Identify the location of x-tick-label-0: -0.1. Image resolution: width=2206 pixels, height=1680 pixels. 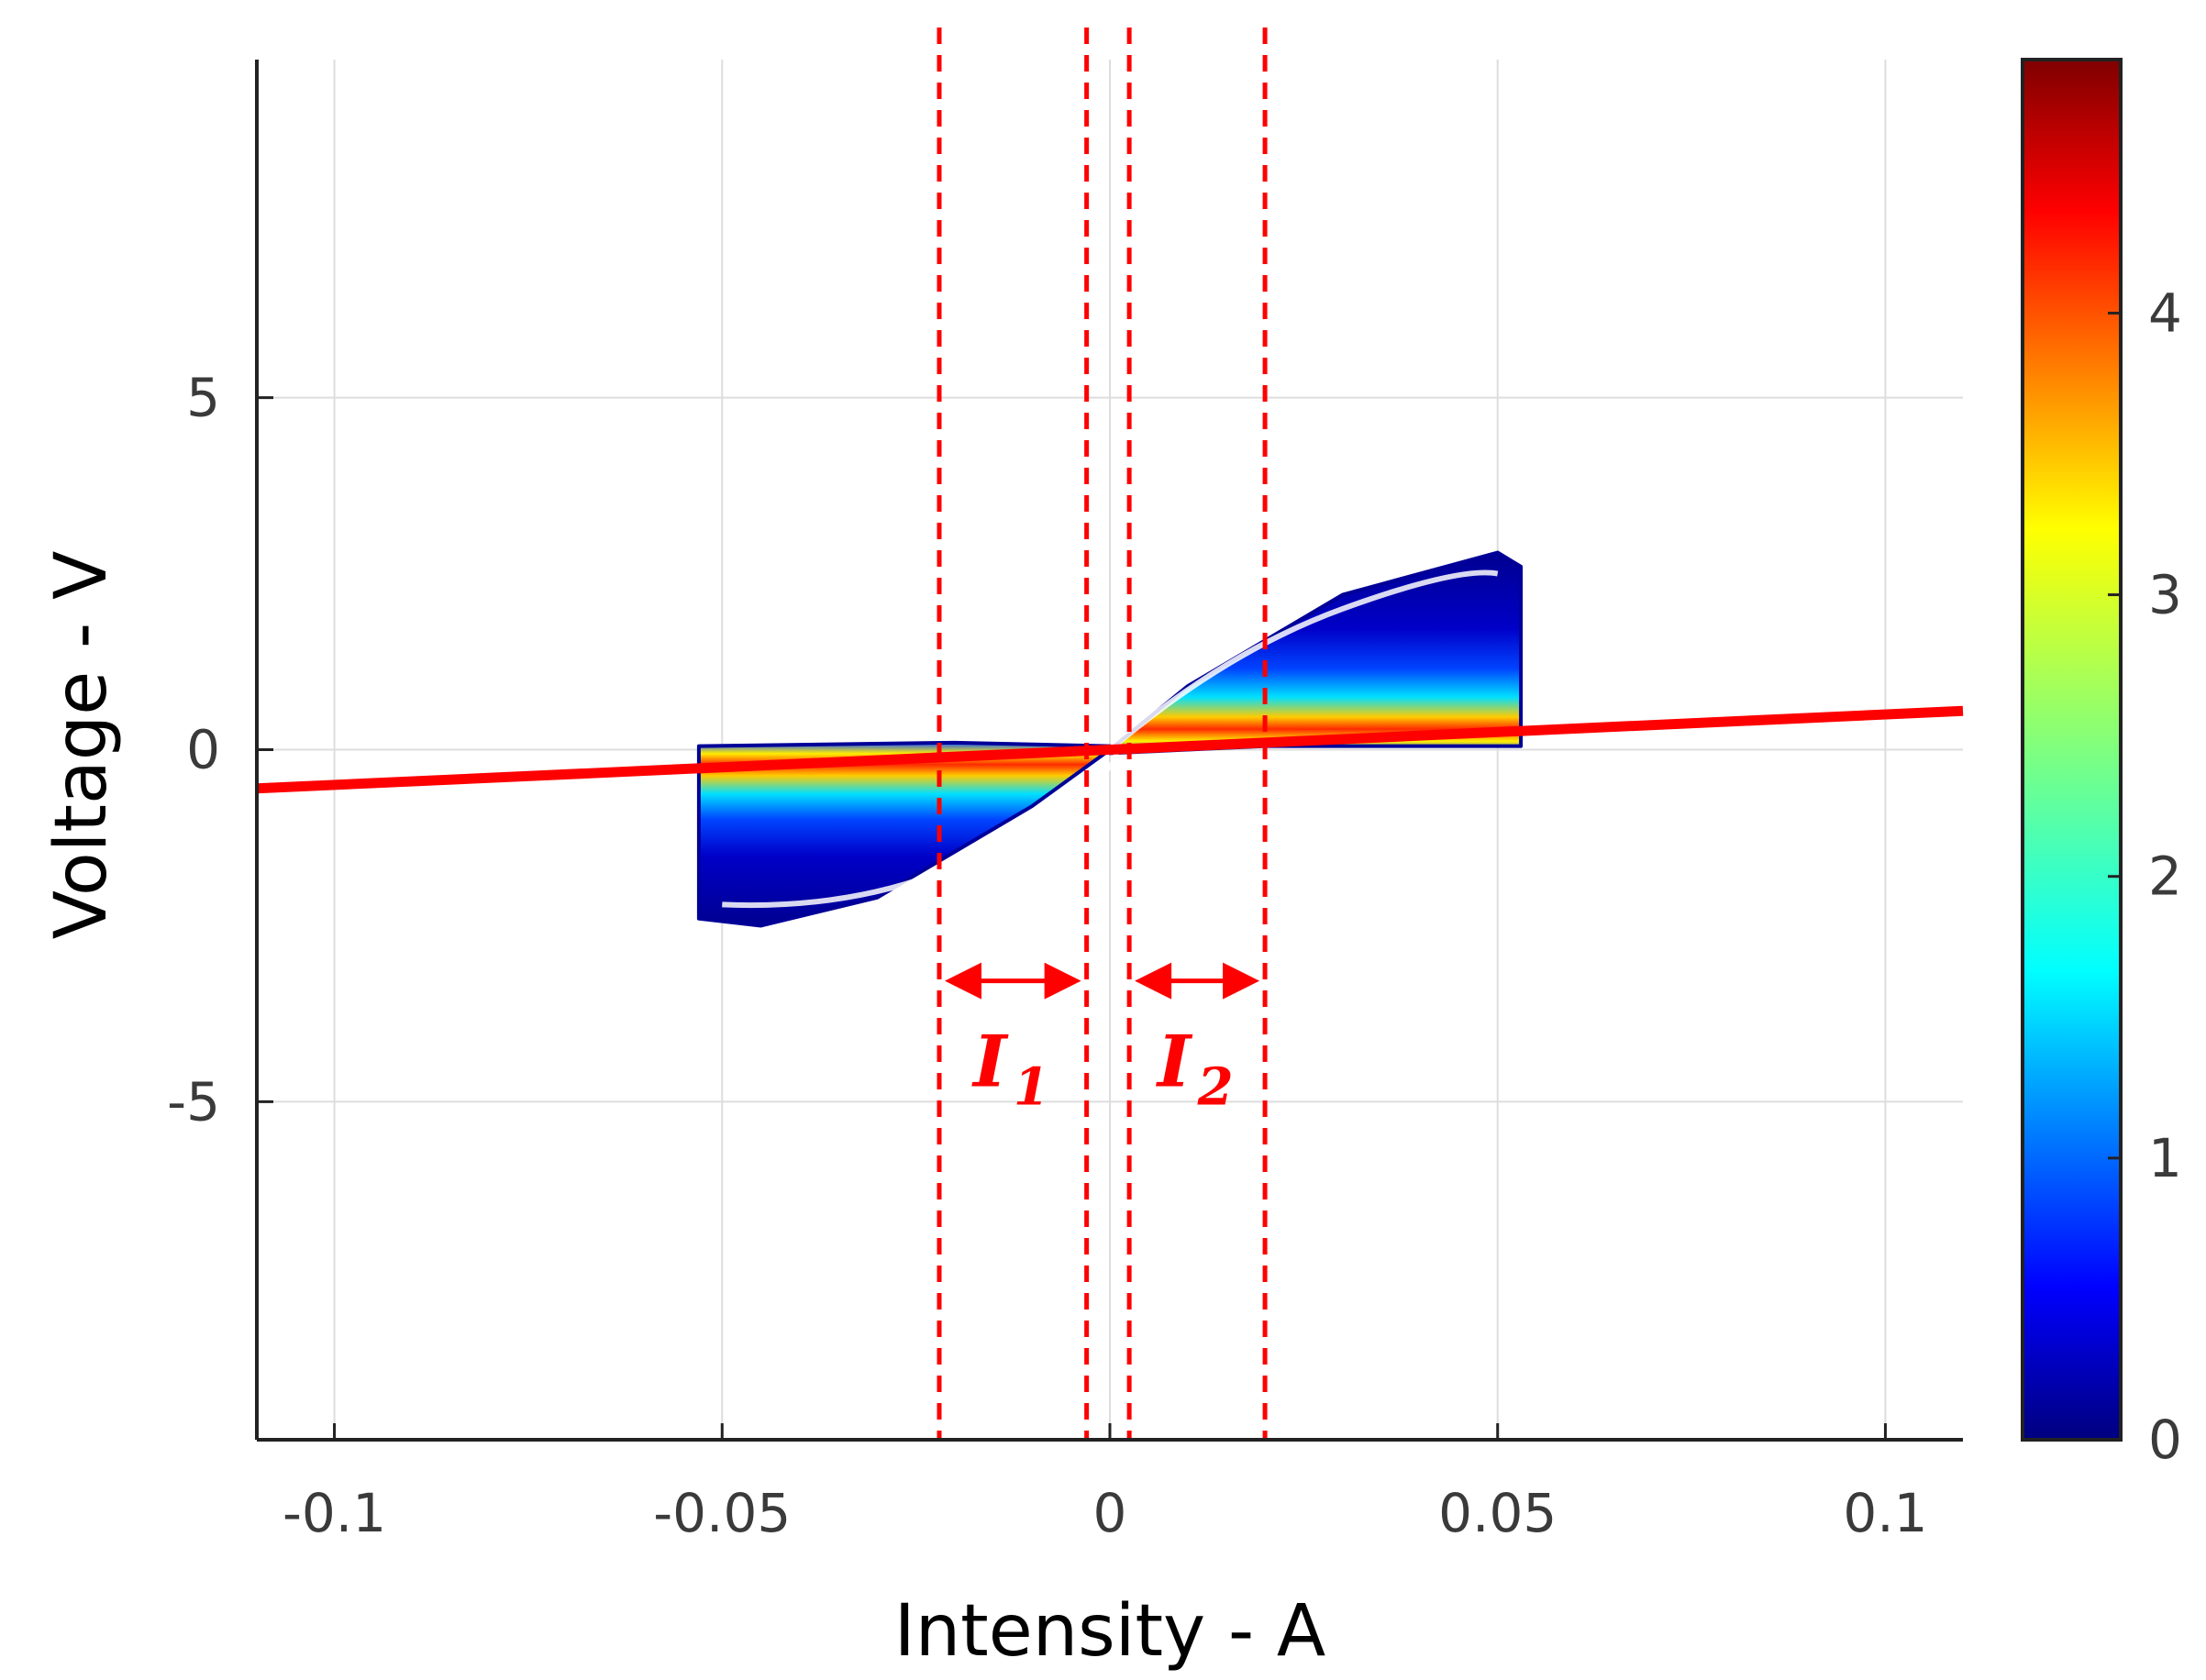
(334, 1513).